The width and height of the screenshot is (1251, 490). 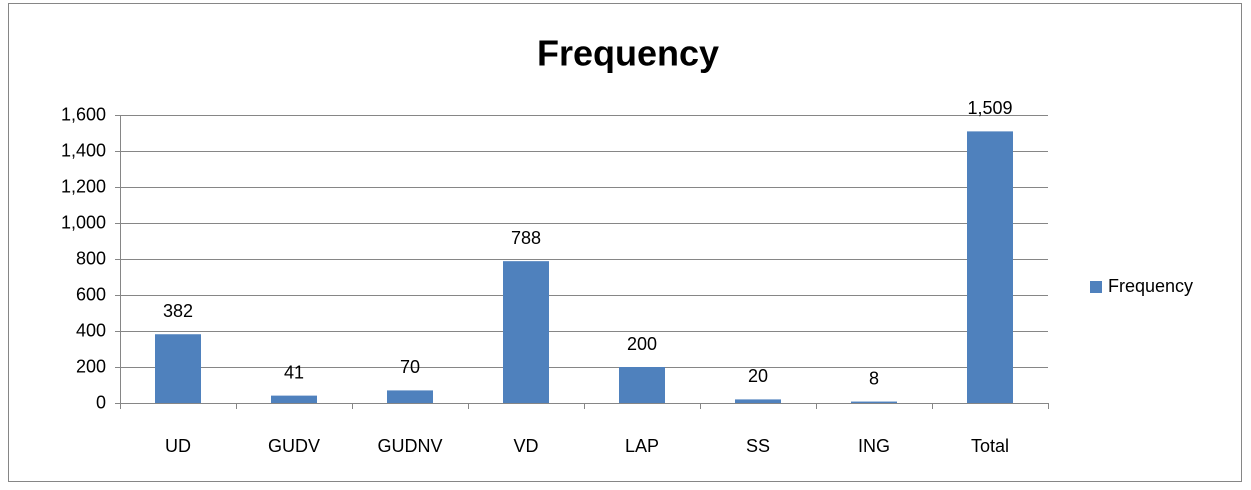 I want to click on y-tick-label: 1,600, so click(x=83, y=114).